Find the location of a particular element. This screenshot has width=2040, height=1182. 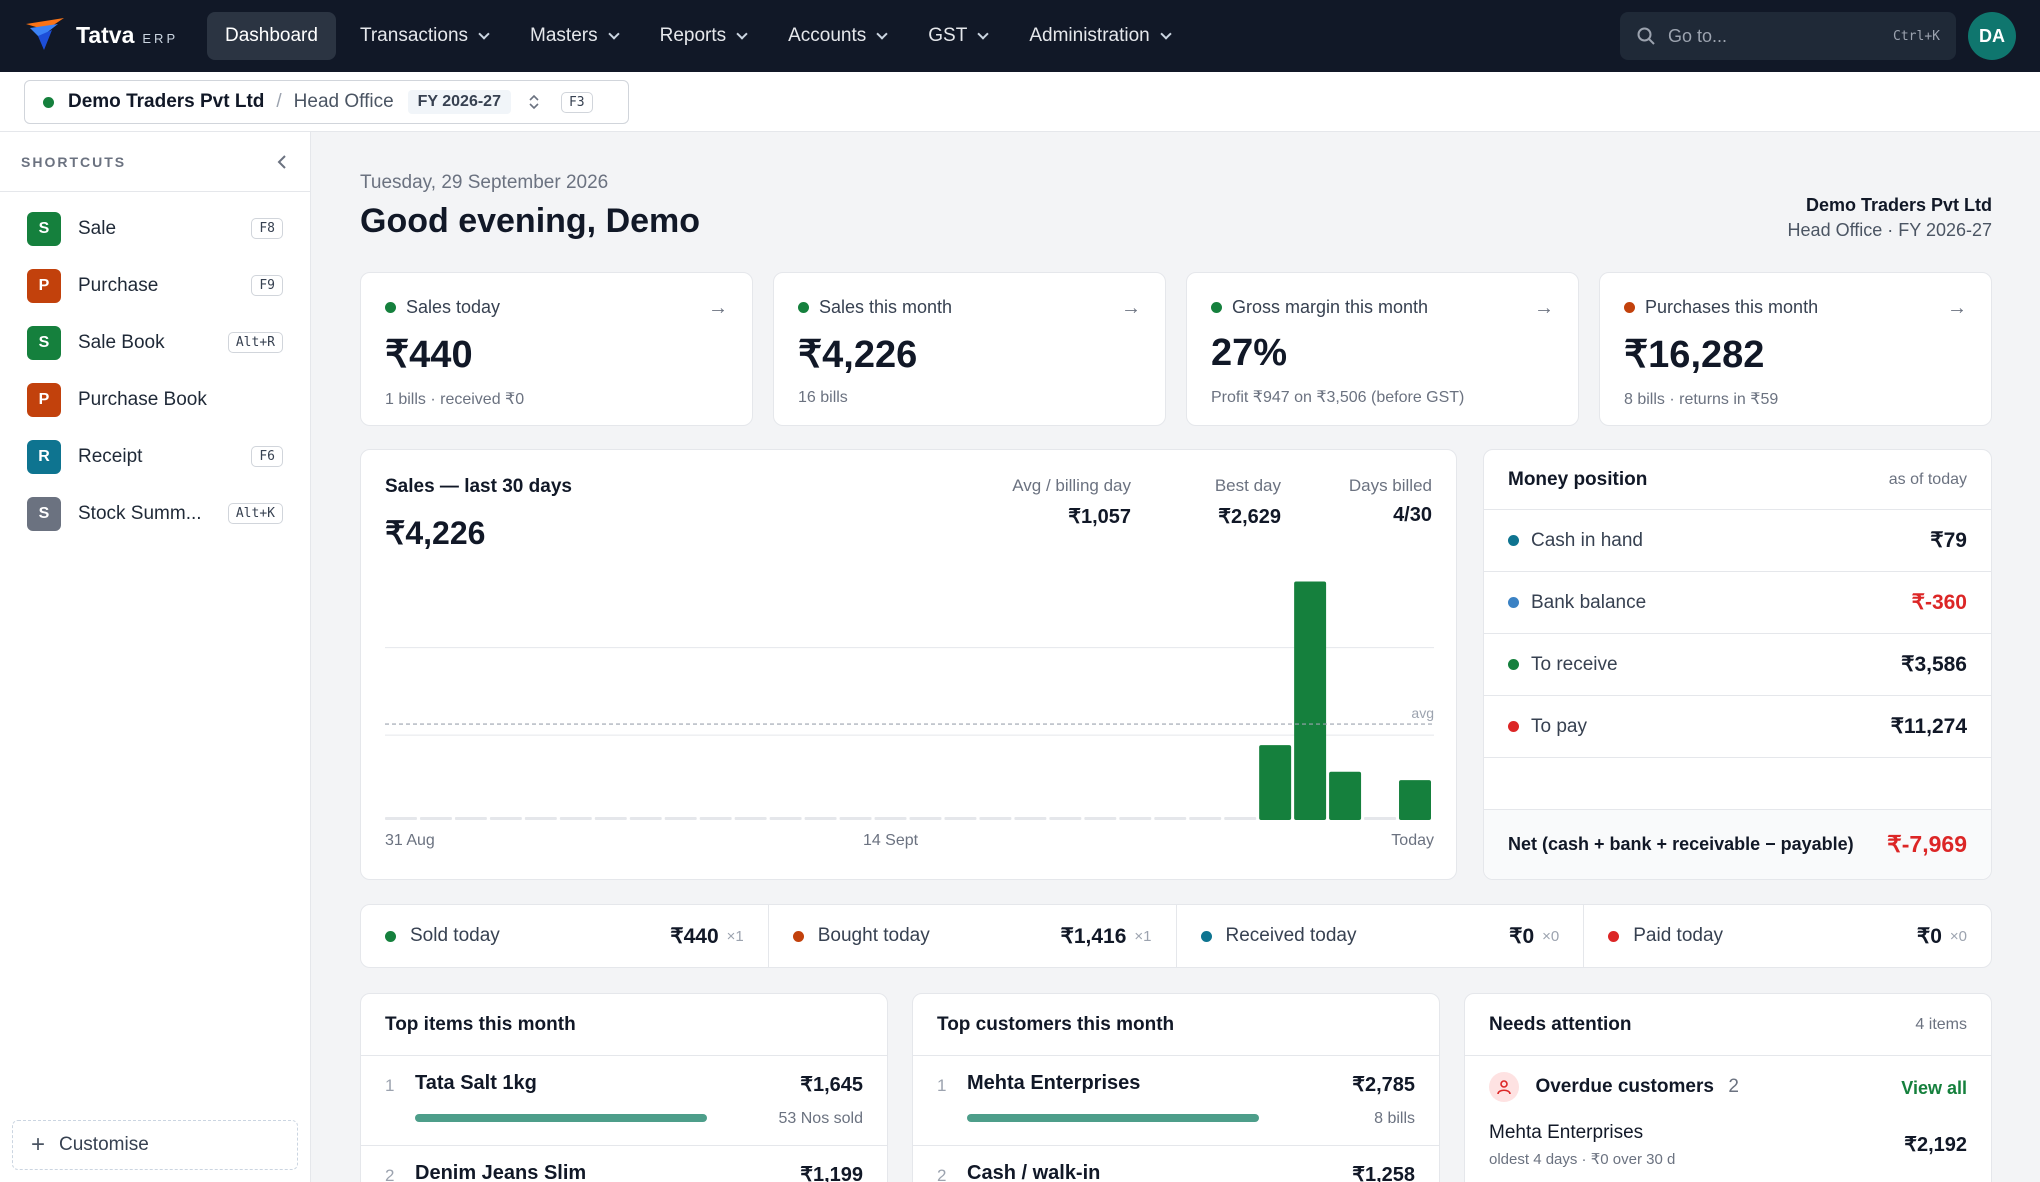

sidebar-item-sale-book: S Sale Book Alt+R is located at coordinates (155, 342).